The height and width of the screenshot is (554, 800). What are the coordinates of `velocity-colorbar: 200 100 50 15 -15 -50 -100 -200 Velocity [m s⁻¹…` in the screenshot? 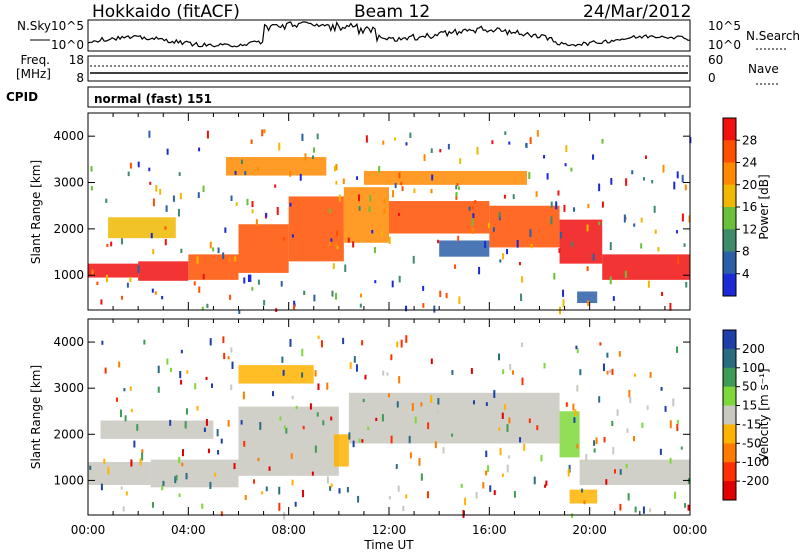 It's located at (746, 415).